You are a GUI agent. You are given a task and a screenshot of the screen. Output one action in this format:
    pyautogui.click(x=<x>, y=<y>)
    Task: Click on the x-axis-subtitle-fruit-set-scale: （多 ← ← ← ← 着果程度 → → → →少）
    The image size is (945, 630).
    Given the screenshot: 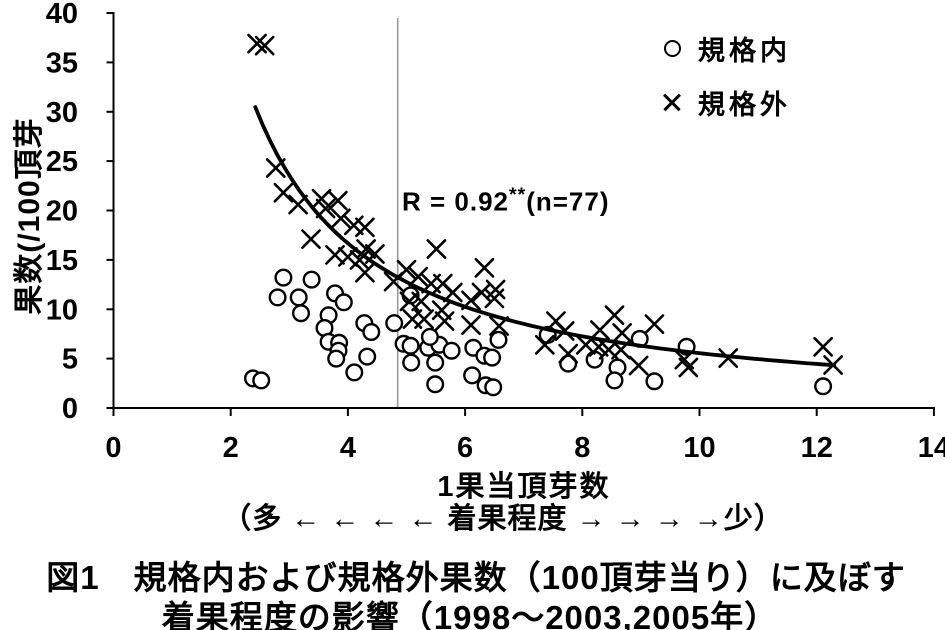 What is the action you would take?
    pyautogui.click(x=503, y=519)
    